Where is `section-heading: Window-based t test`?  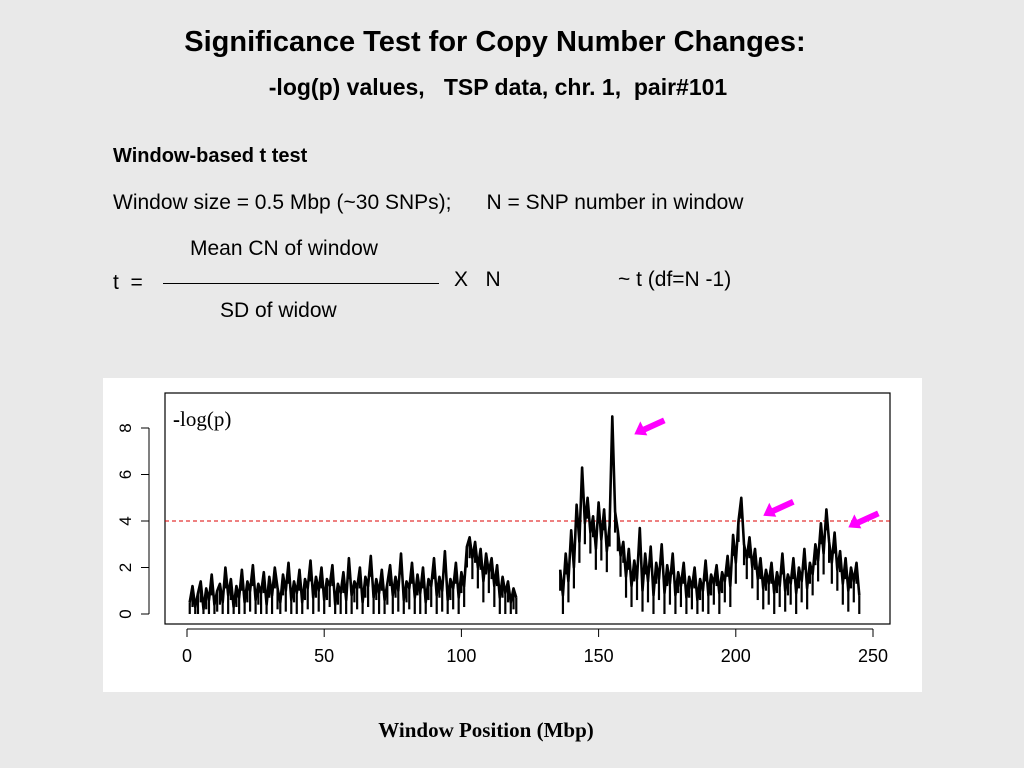
section-heading: Window-based t test is located at coordinates (210, 156).